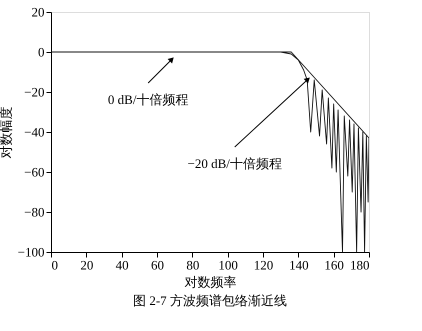  I want to click on text: 图 2-7 方波频谱包络渐近线, so click(210, 300).